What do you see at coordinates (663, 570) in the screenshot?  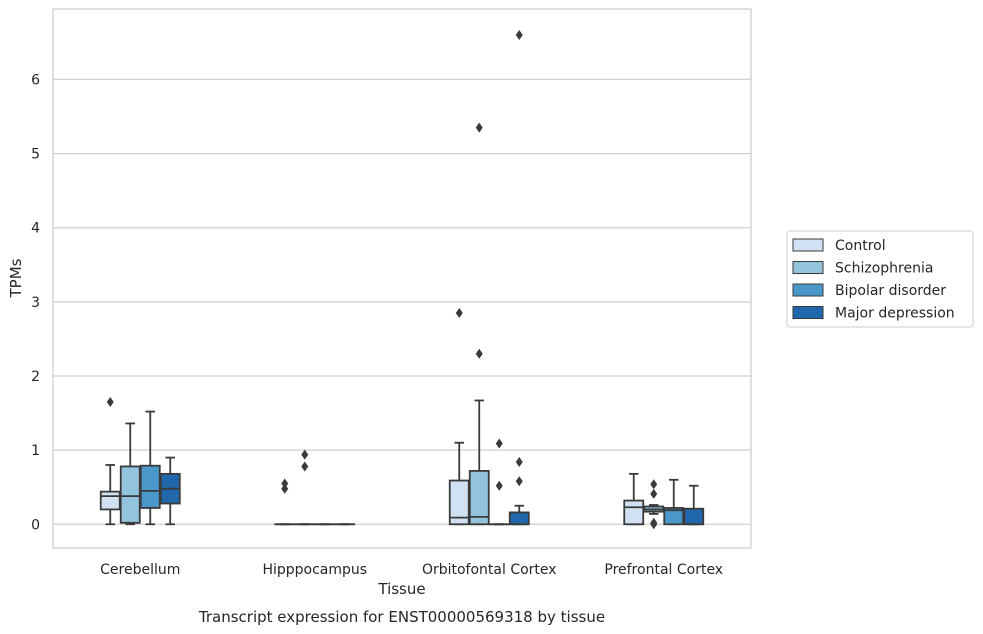 I see `x-tick-label: Prefrontal Cortex` at bounding box center [663, 570].